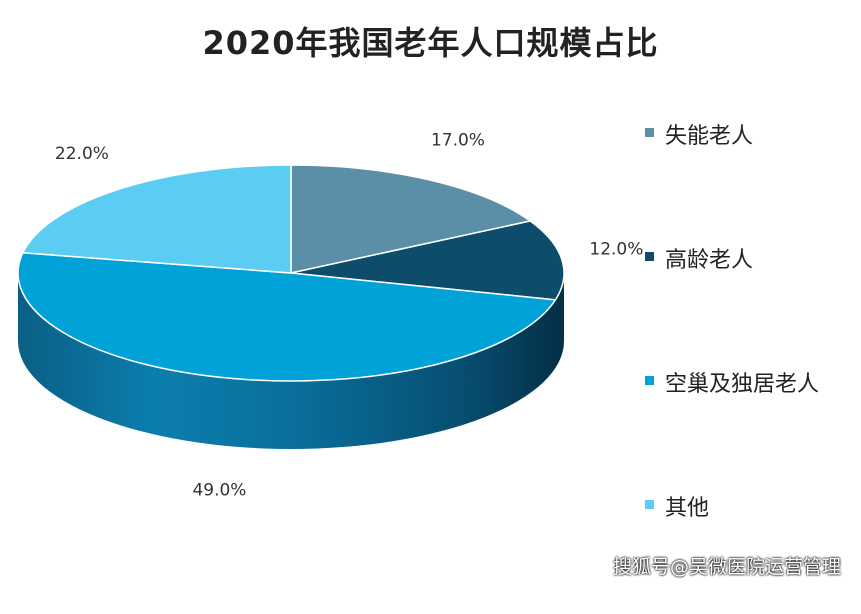 This screenshot has height=614, width=861. What do you see at coordinates (82, 154) in the screenshot?
I see `data-label-4: 22.0%` at bounding box center [82, 154].